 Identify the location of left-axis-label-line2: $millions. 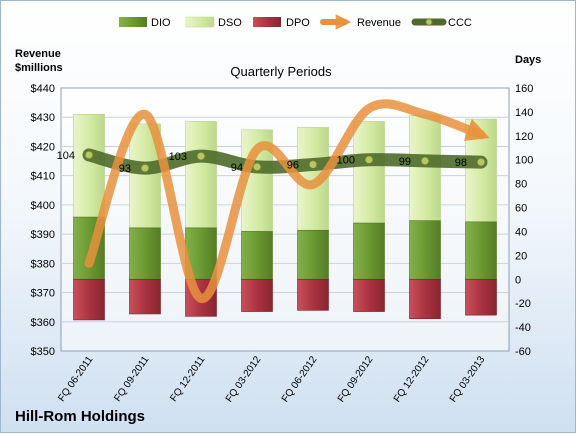
(39, 68).